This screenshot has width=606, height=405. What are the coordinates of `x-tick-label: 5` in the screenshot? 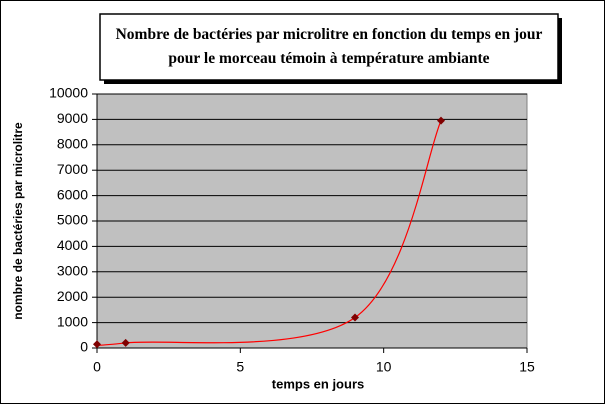 It's located at (240, 367).